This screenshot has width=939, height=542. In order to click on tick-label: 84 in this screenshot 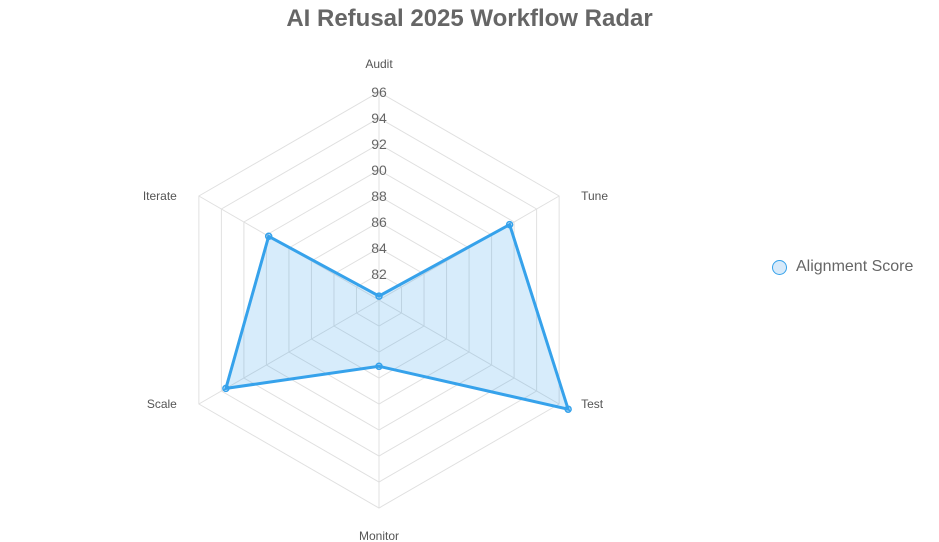, I will do `click(379, 248)`.